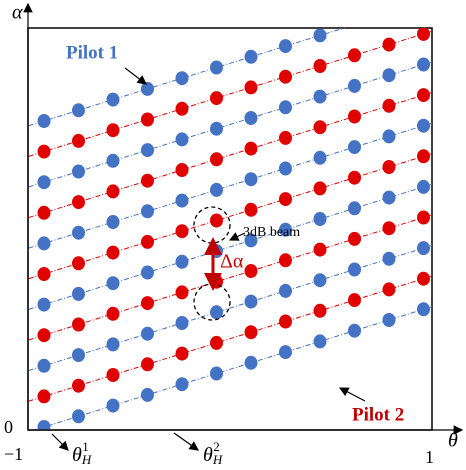 The height and width of the screenshot is (470, 466). I want to click on x-max-label: 1, so click(429, 457).